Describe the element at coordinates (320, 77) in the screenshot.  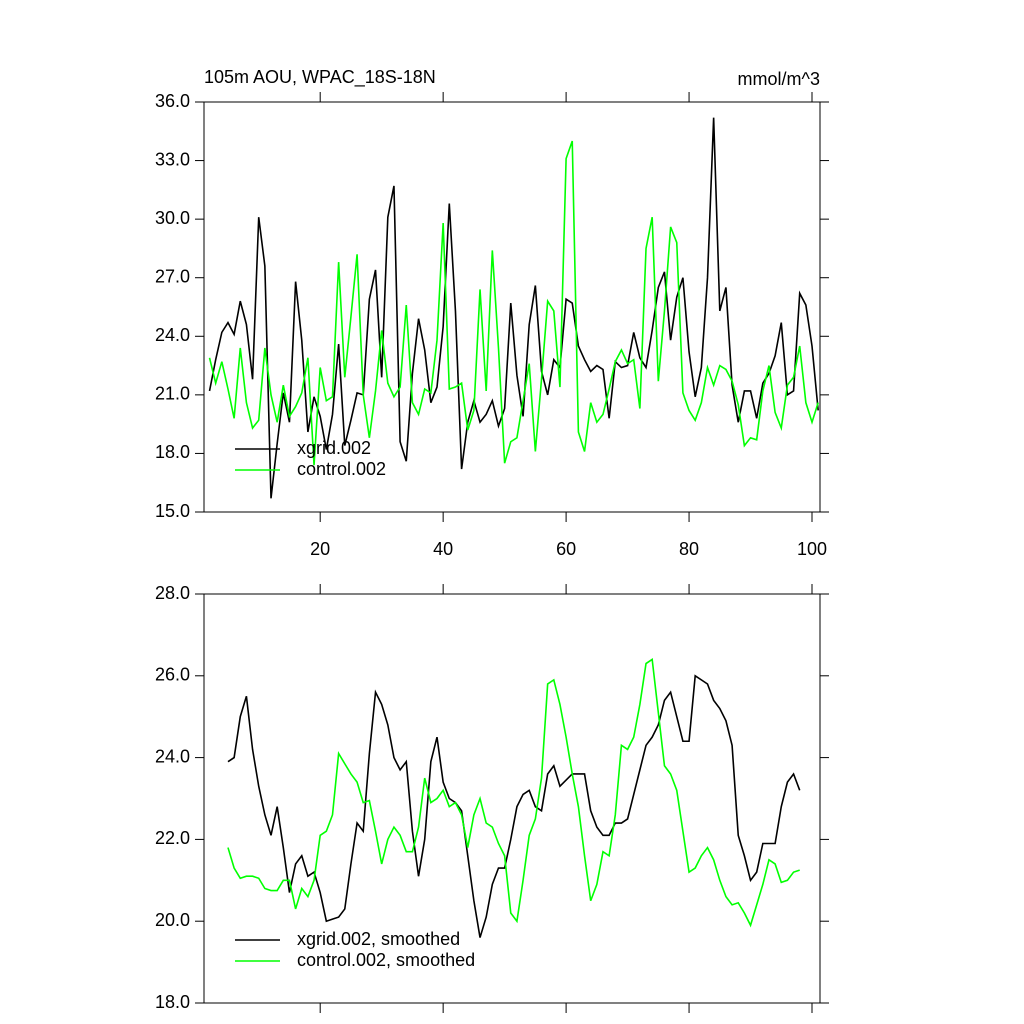
I see `chart-title: 105m AOU, WPAC_18S-18N` at that location.